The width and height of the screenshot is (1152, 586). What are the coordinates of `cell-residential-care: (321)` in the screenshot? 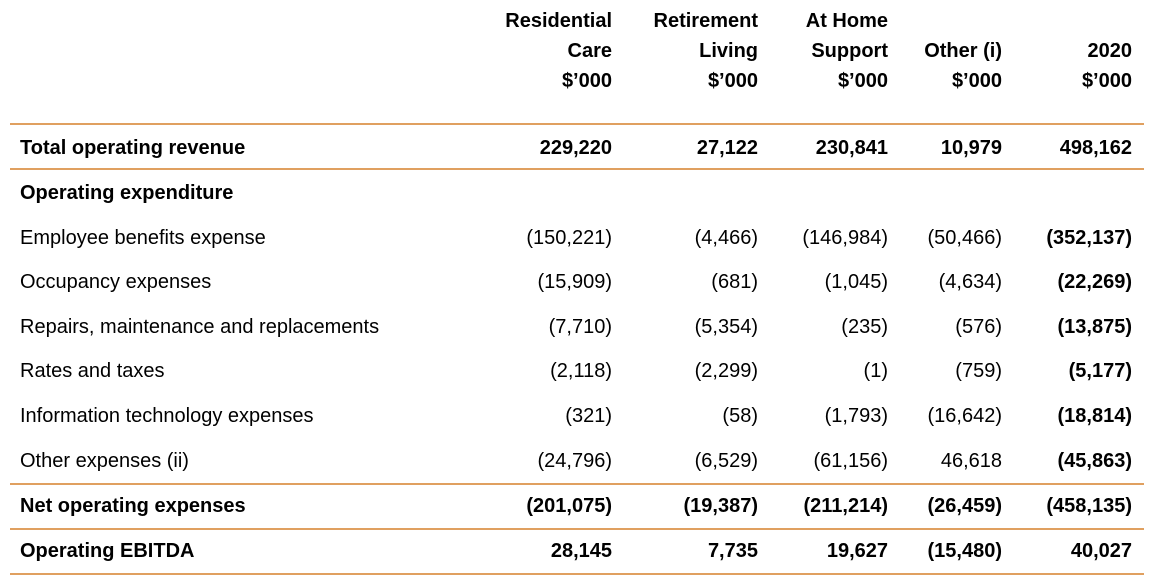 It's located at (588, 416).